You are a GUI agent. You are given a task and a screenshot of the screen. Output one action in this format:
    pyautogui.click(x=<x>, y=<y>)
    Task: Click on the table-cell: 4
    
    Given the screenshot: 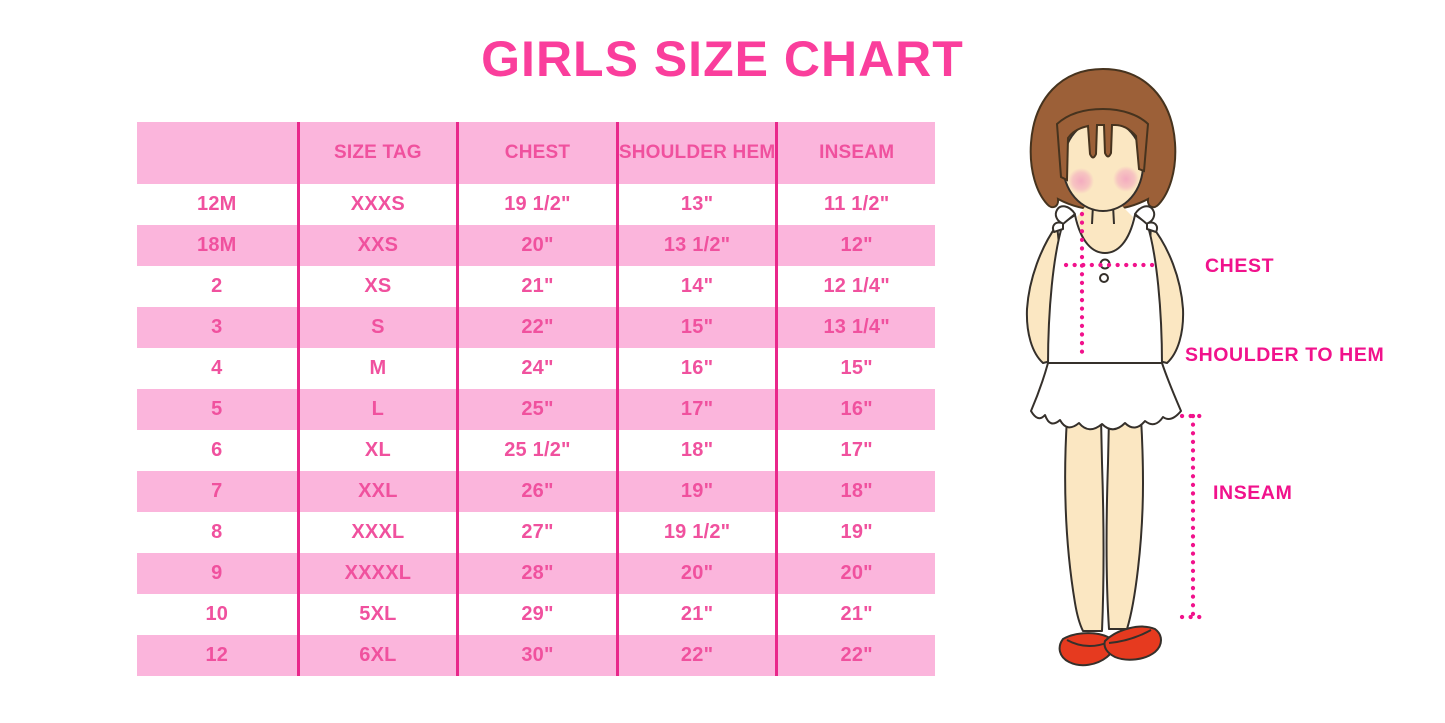 What is the action you would take?
    pyautogui.click(x=217, y=368)
    